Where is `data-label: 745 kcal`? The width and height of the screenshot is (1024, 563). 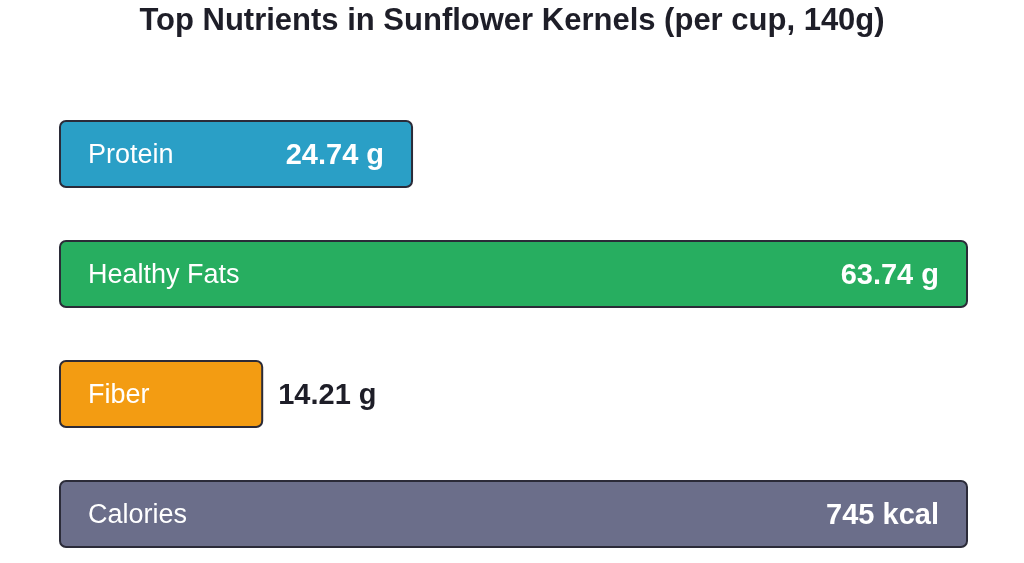
data-label: 745 kcal is located at coordinates (882, 514).